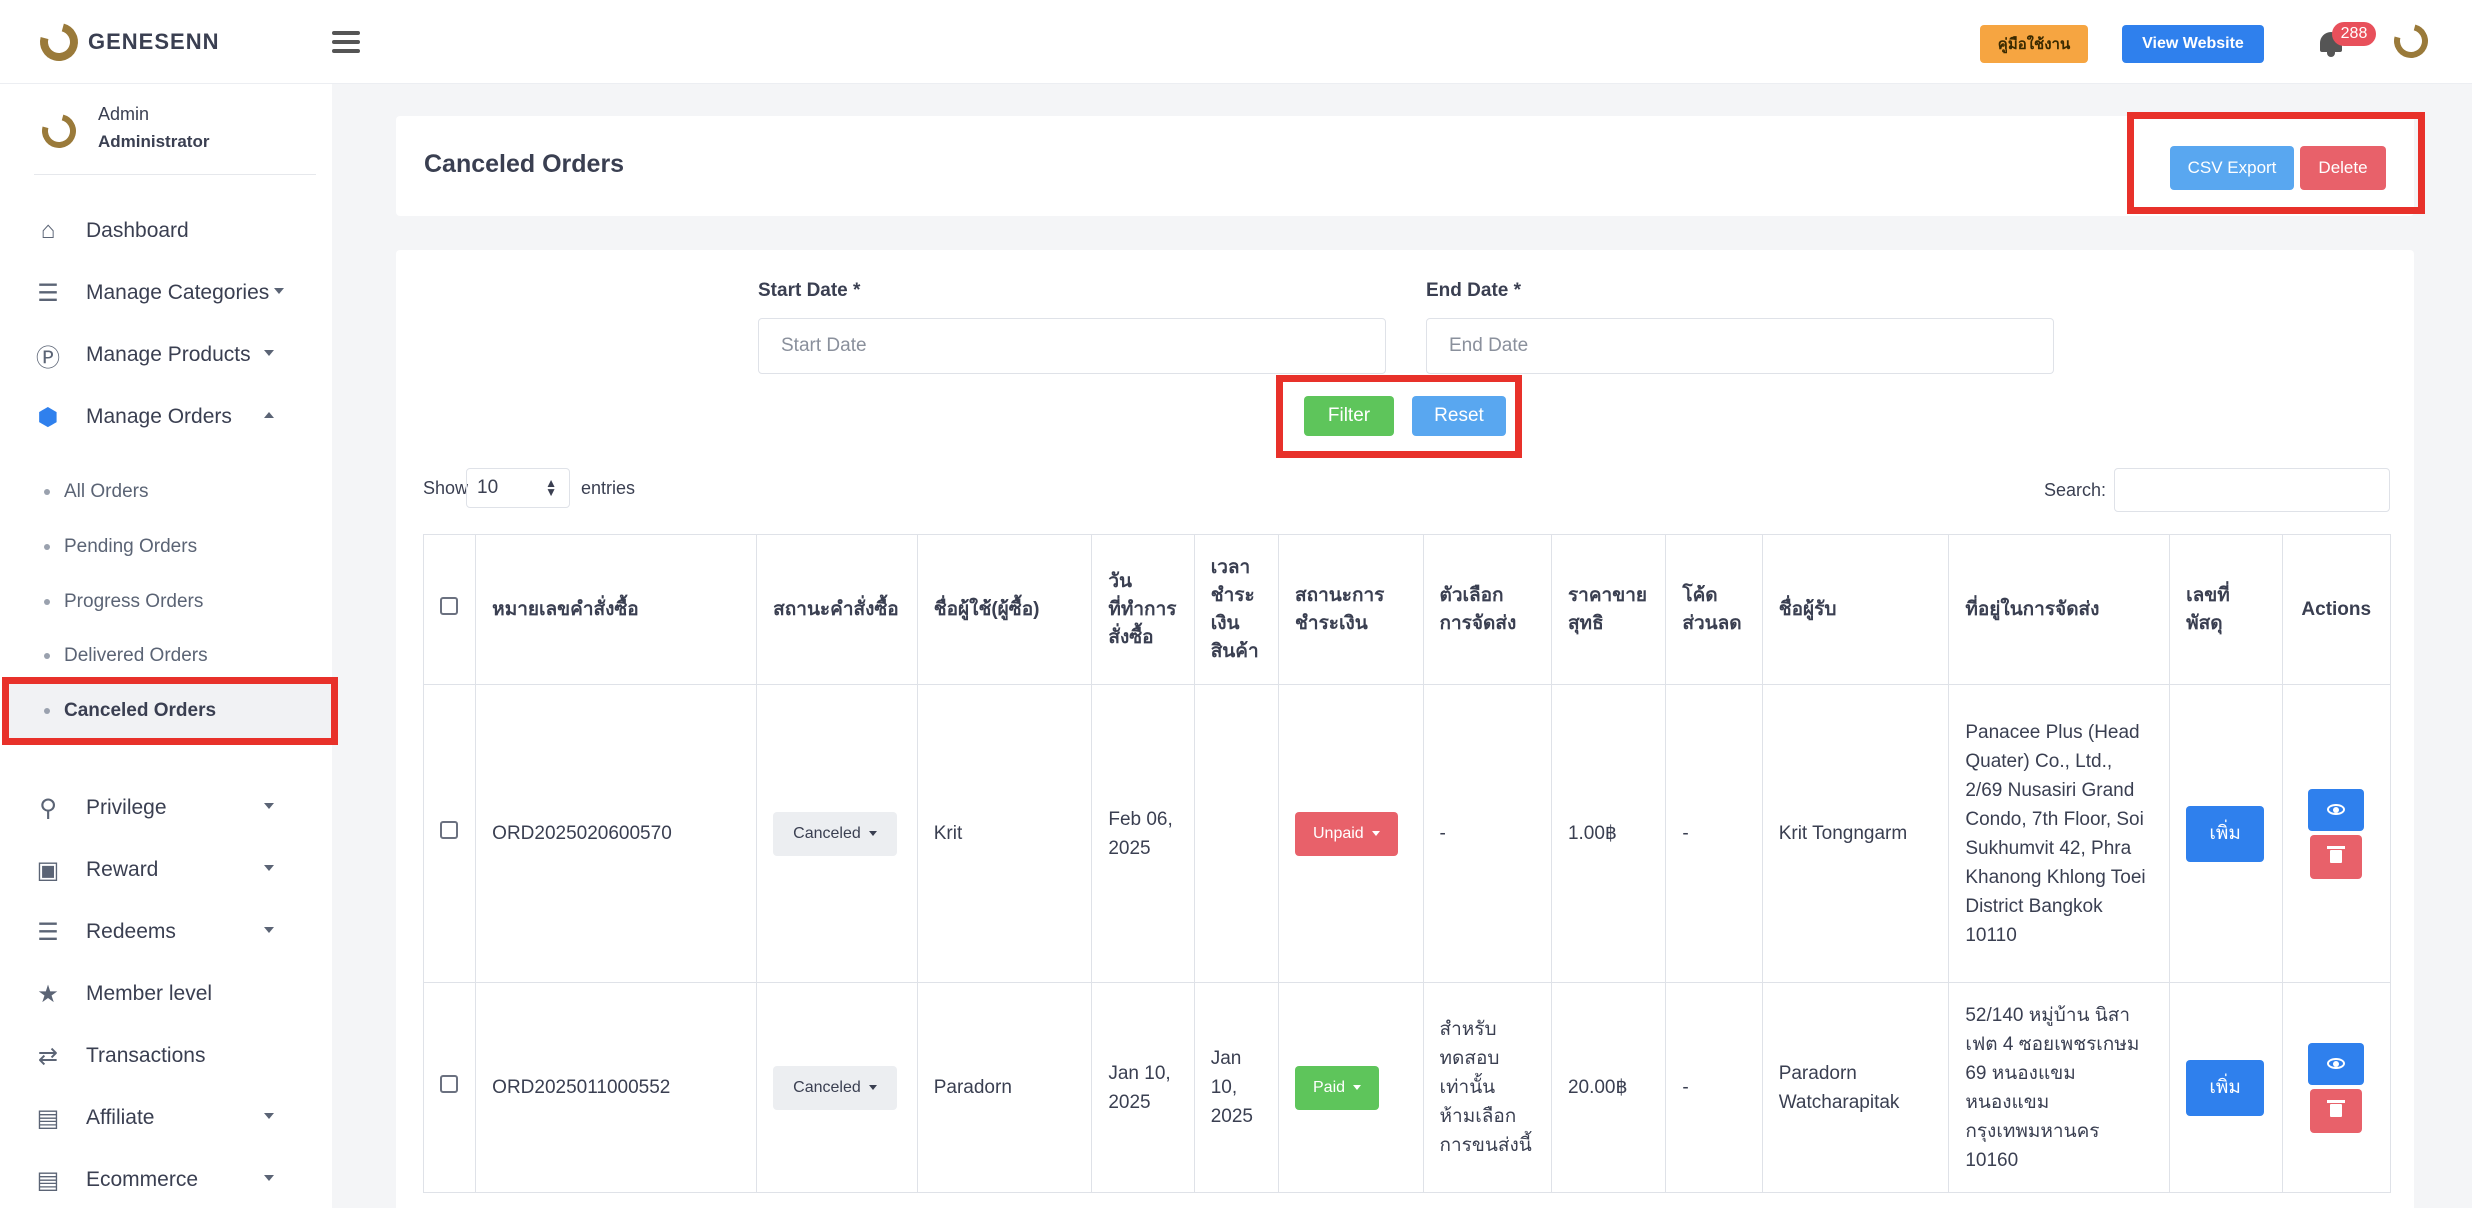  I want to click on page-header-card: Canceled Orders CSV Export Delete, so click(1405, 166).